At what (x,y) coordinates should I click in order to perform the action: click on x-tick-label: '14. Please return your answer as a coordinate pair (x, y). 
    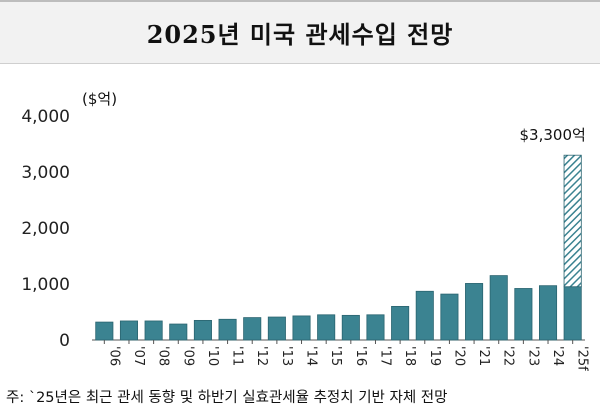
    Looking at the image, I should click on (311, 356).